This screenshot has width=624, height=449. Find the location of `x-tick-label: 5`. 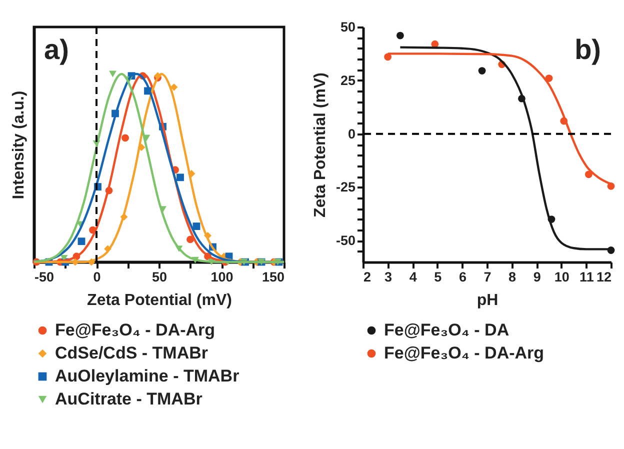

x-tick-label: 5 is located at coordinates (438, 277).